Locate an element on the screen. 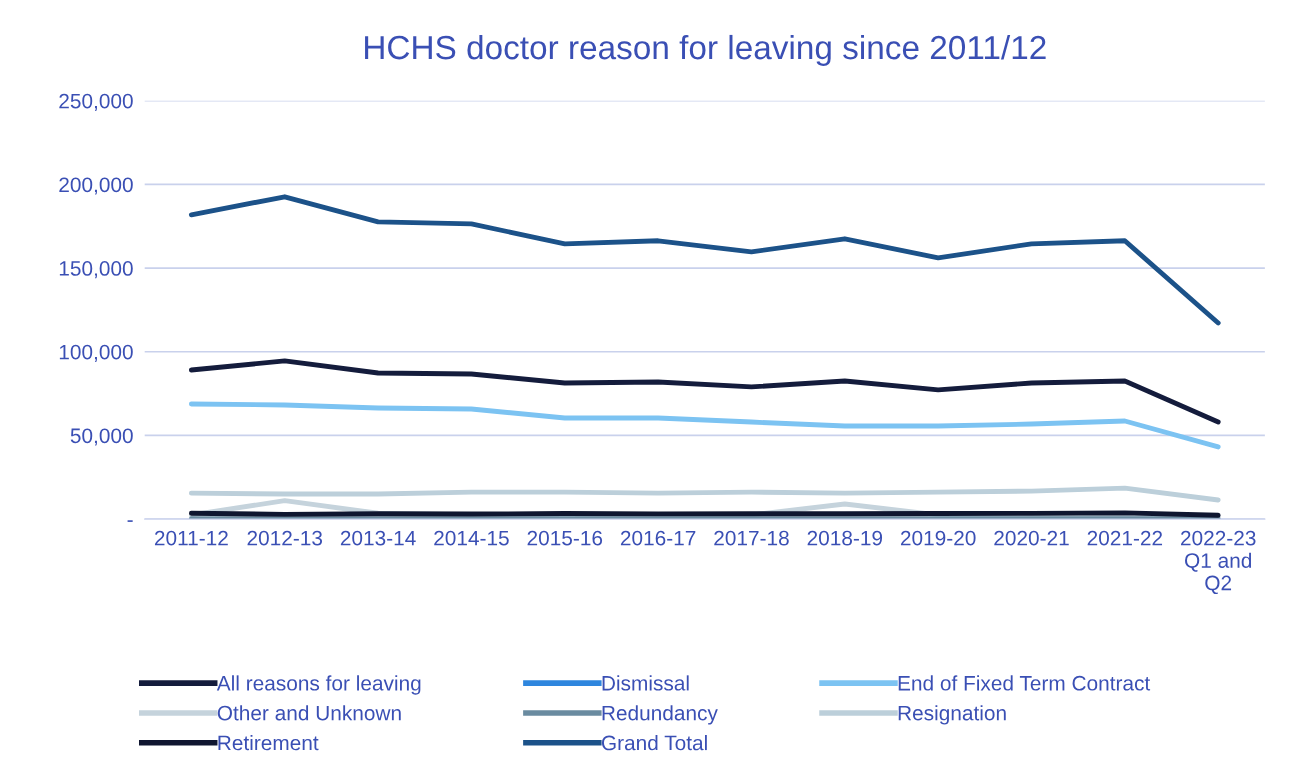  x-tick-label: 2020-21 is located at coordinates (1031, 538).